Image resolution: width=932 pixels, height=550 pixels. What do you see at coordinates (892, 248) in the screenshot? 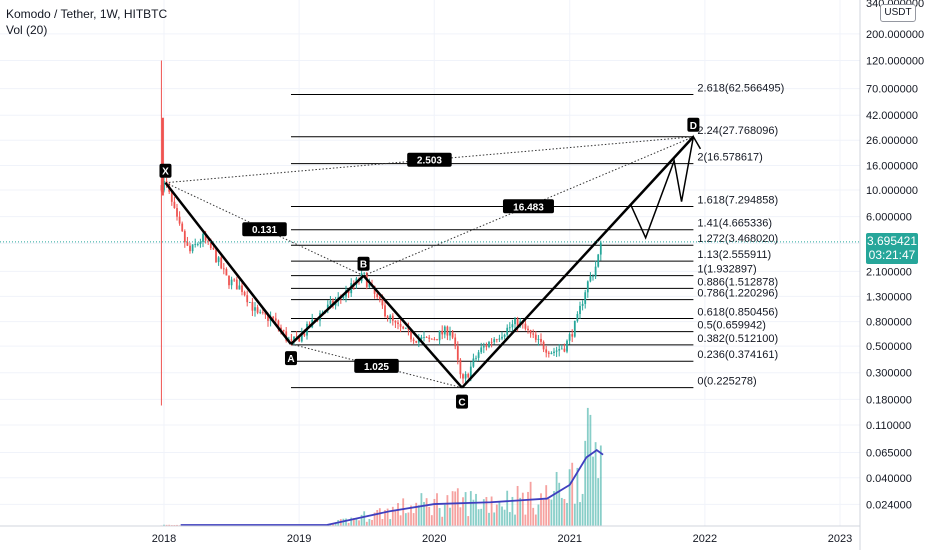
I see `current-price-badge: 3.695421 03:21:47` at bounding box center [892, 248].